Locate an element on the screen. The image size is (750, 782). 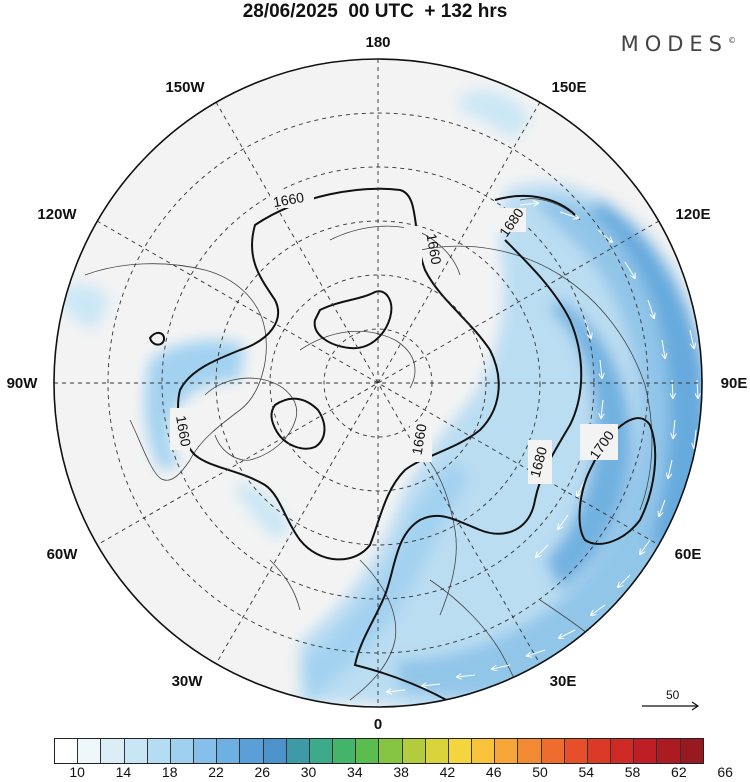
lon-label-60w: 60W is located at coordinates (62, 554).